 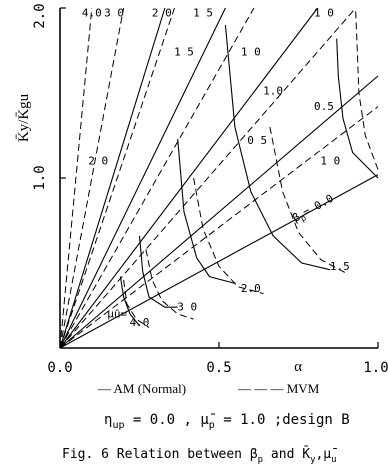 I want to click on curve-label-7: 1.0, so click(x=273, y=91).